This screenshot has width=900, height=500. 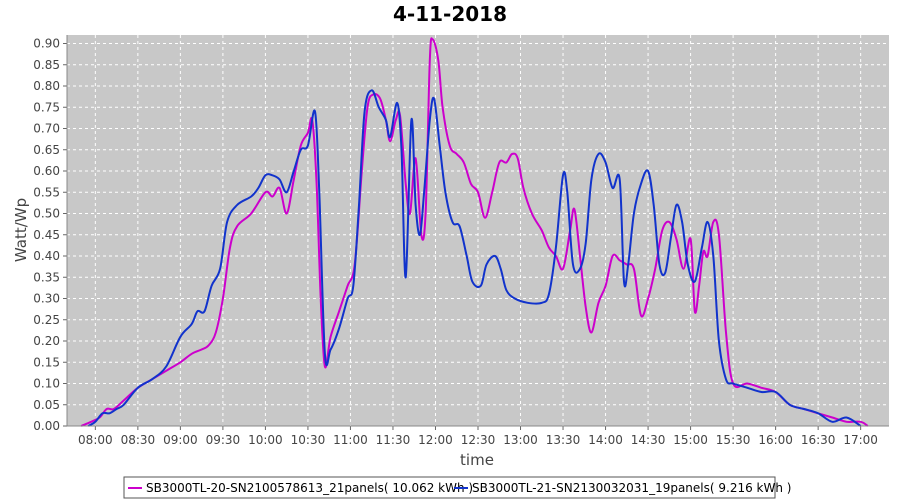 I want to click on y-tick-label: 0.90, so click(x=46, y=44).